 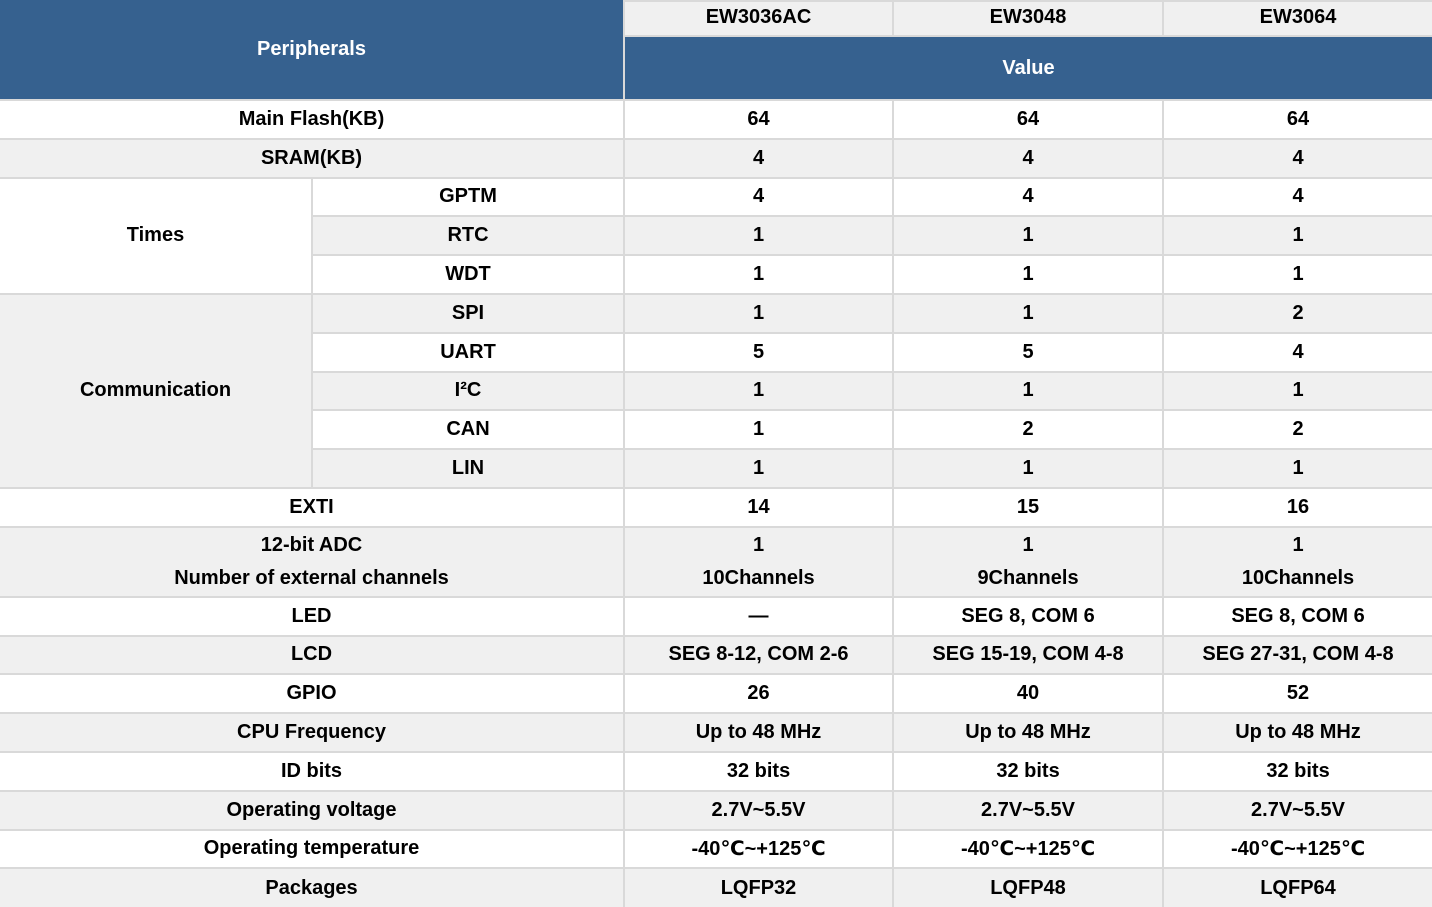 I want to click on value-cell: 15, so click(x=1028, y=507).